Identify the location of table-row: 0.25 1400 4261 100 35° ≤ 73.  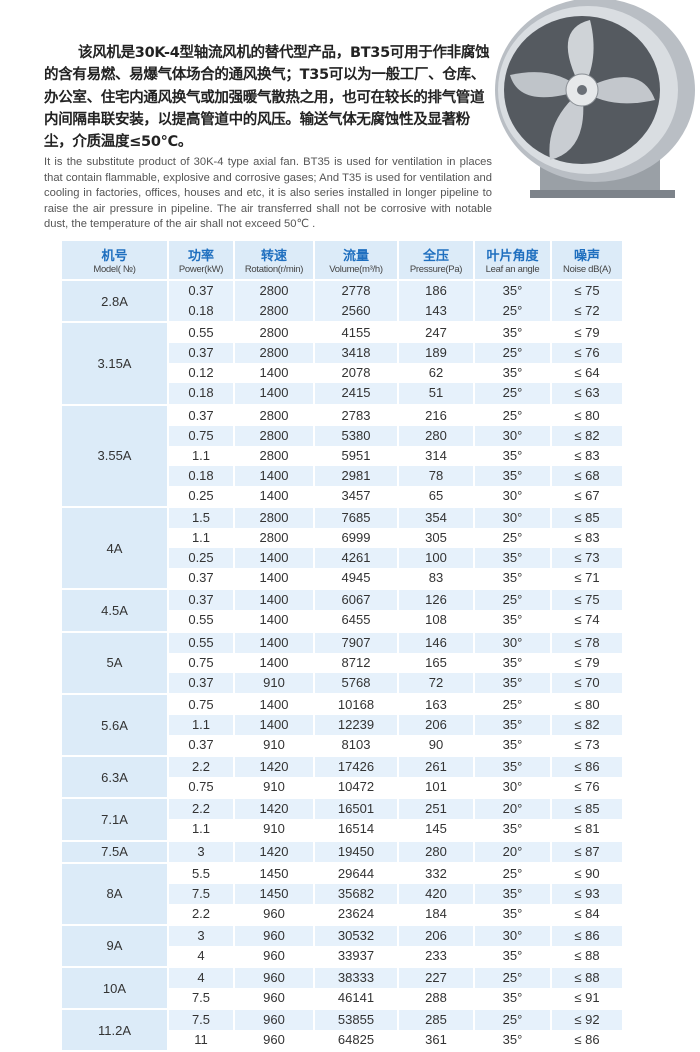
(399, 558).